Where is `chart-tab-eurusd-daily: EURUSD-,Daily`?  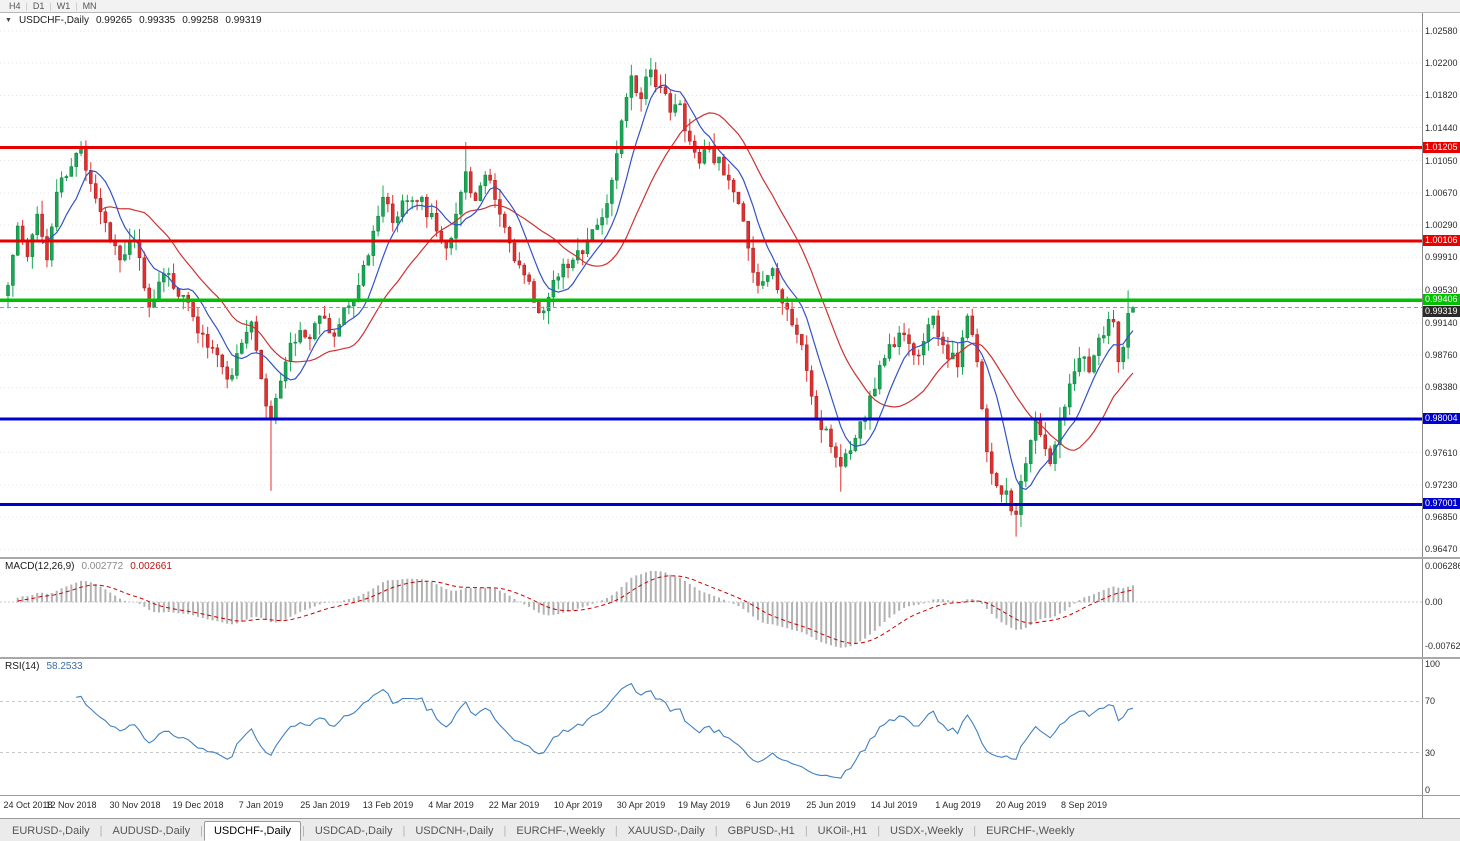
chart-tab-eurusd-daily: EURUSD-,Daily is located at coordinates (51, 830).